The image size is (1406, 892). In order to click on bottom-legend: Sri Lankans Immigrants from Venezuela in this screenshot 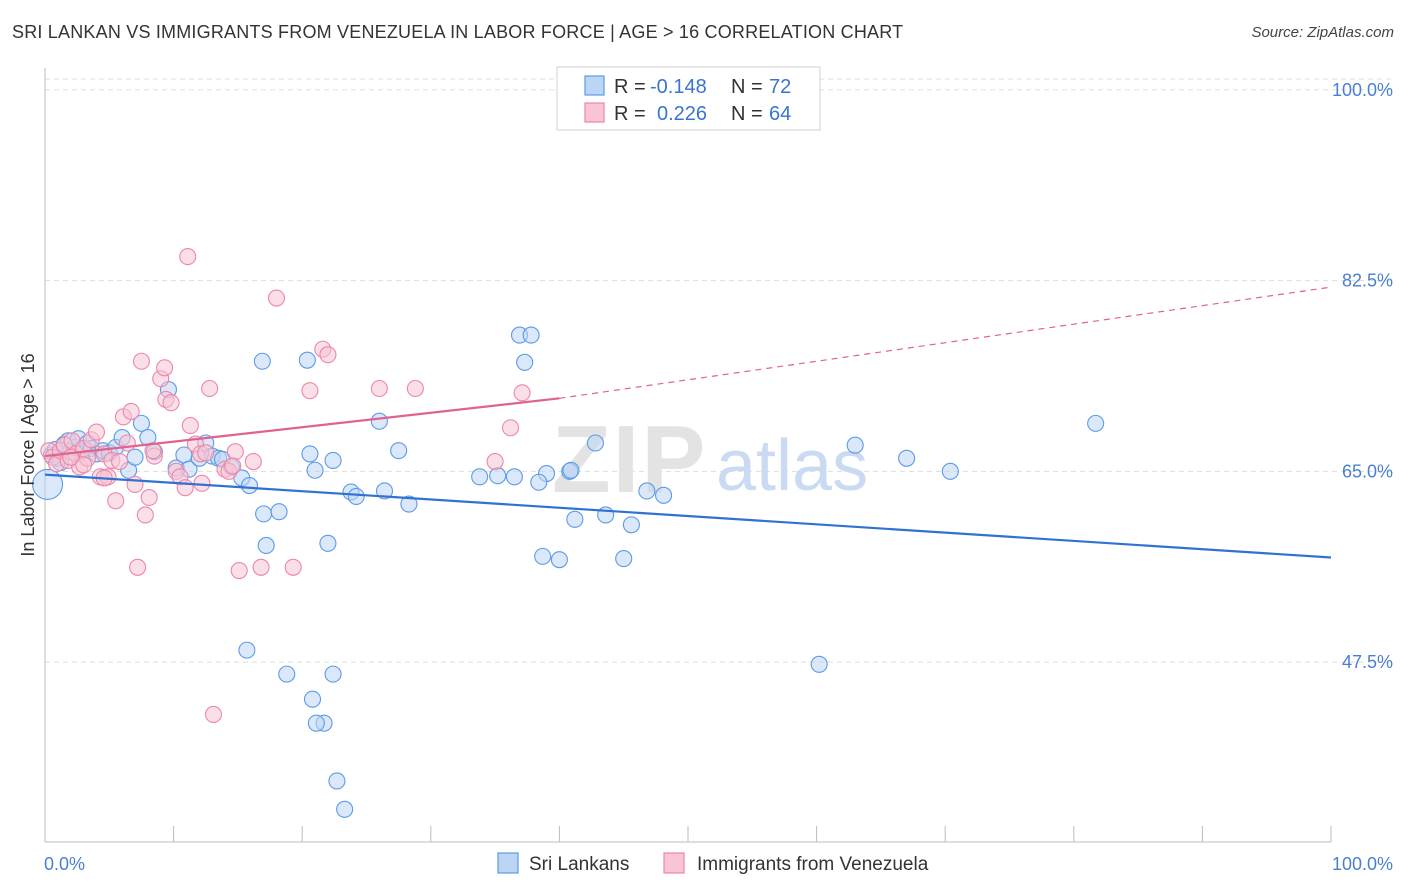, I will do `click(713, 863)`.